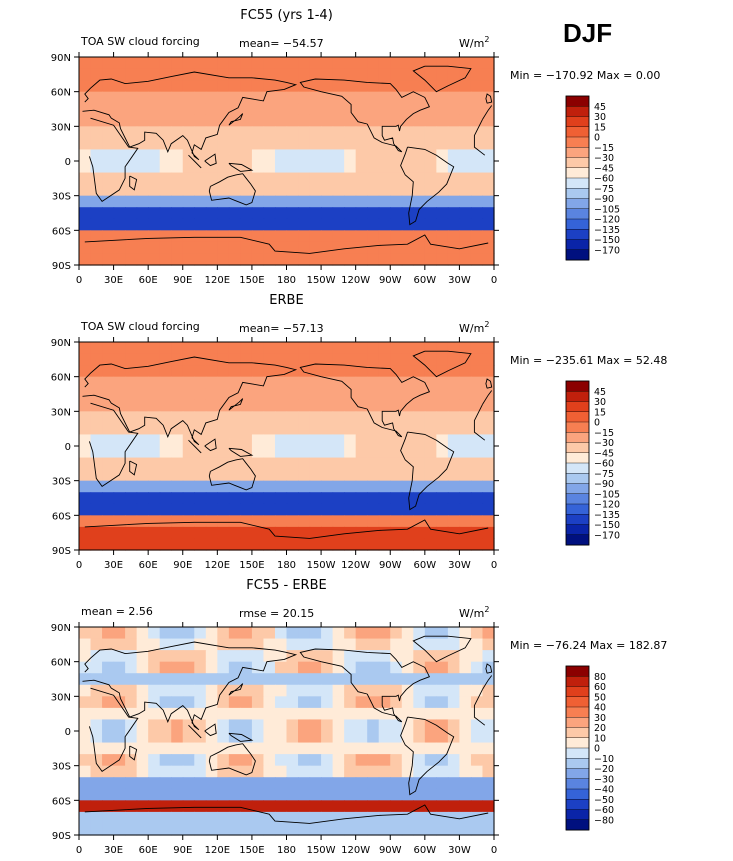 This screenshot has height=861, width=733. Describe the element at coordinates (486, 324) in the screenshot. I see `units-superscript: 2` at that location.